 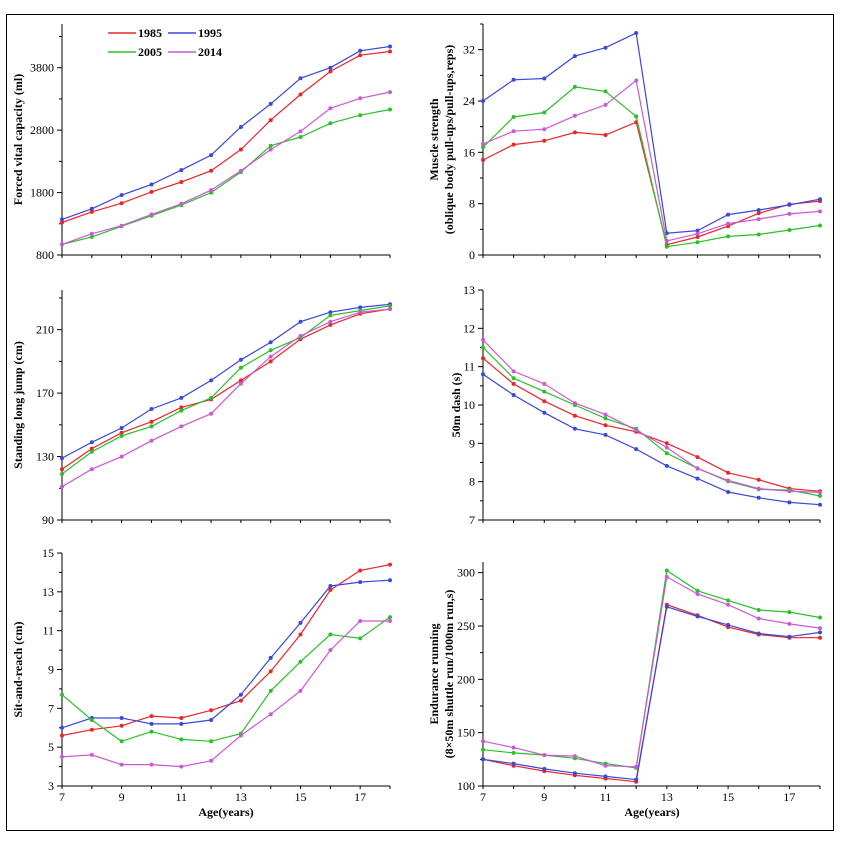 I want to click on y-axis-label-secondary: (8×50m shuttle run/1000m run,s), so click(x=449, y=674).